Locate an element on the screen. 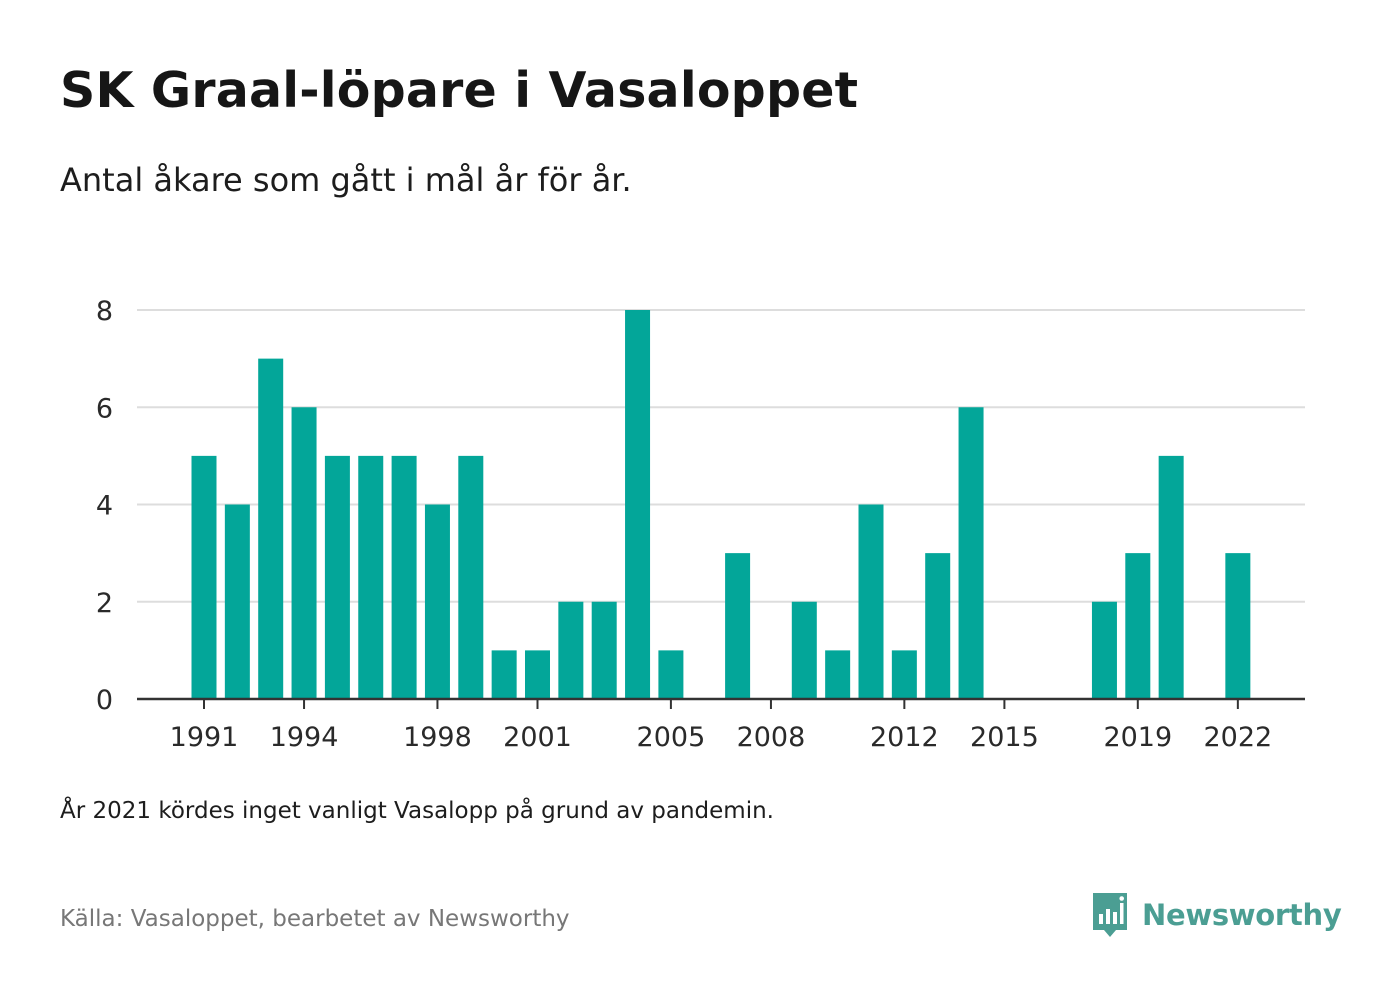 The image size is (1400, 1000). bar-1997 is located at coordinates (404, 577).